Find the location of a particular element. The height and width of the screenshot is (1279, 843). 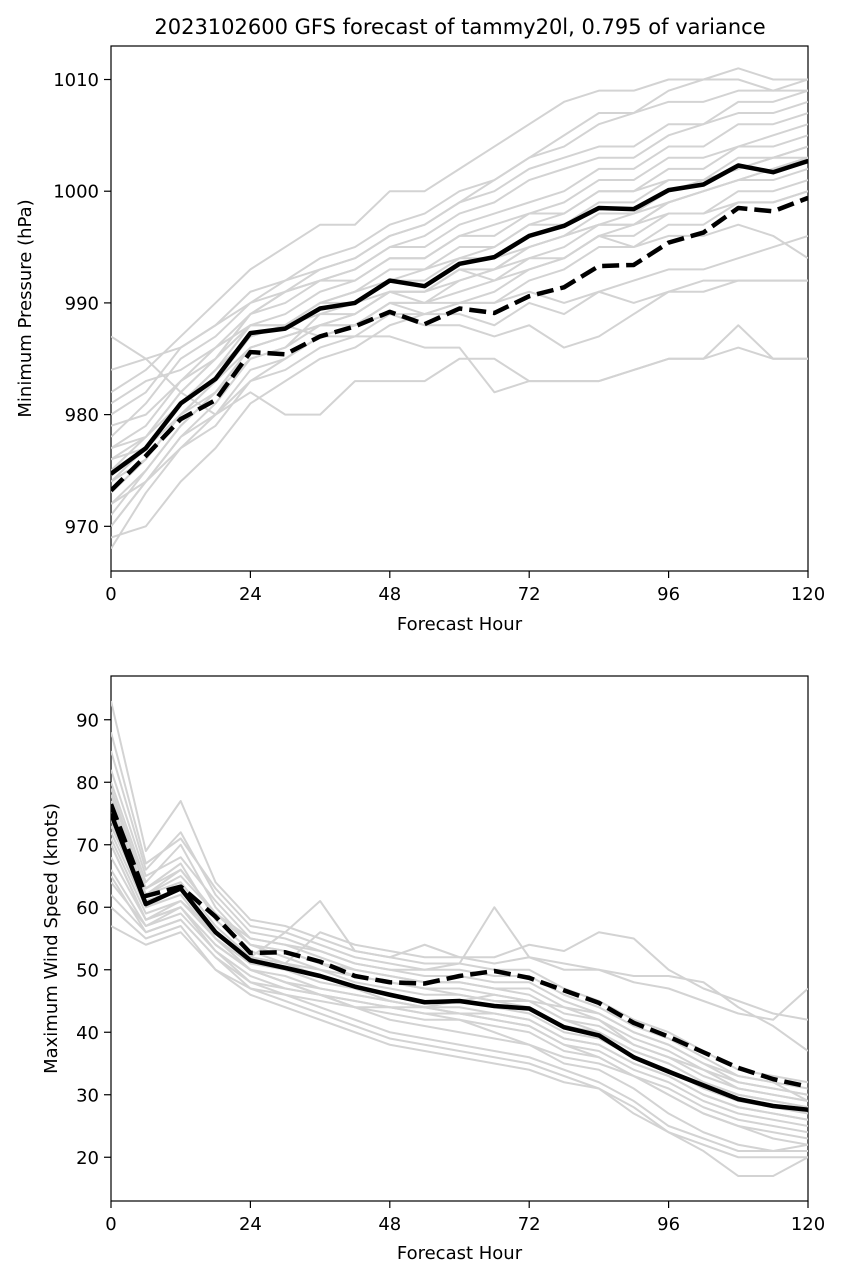

pressure-x-tick-label: 0 is located at coordinates (110, 594).